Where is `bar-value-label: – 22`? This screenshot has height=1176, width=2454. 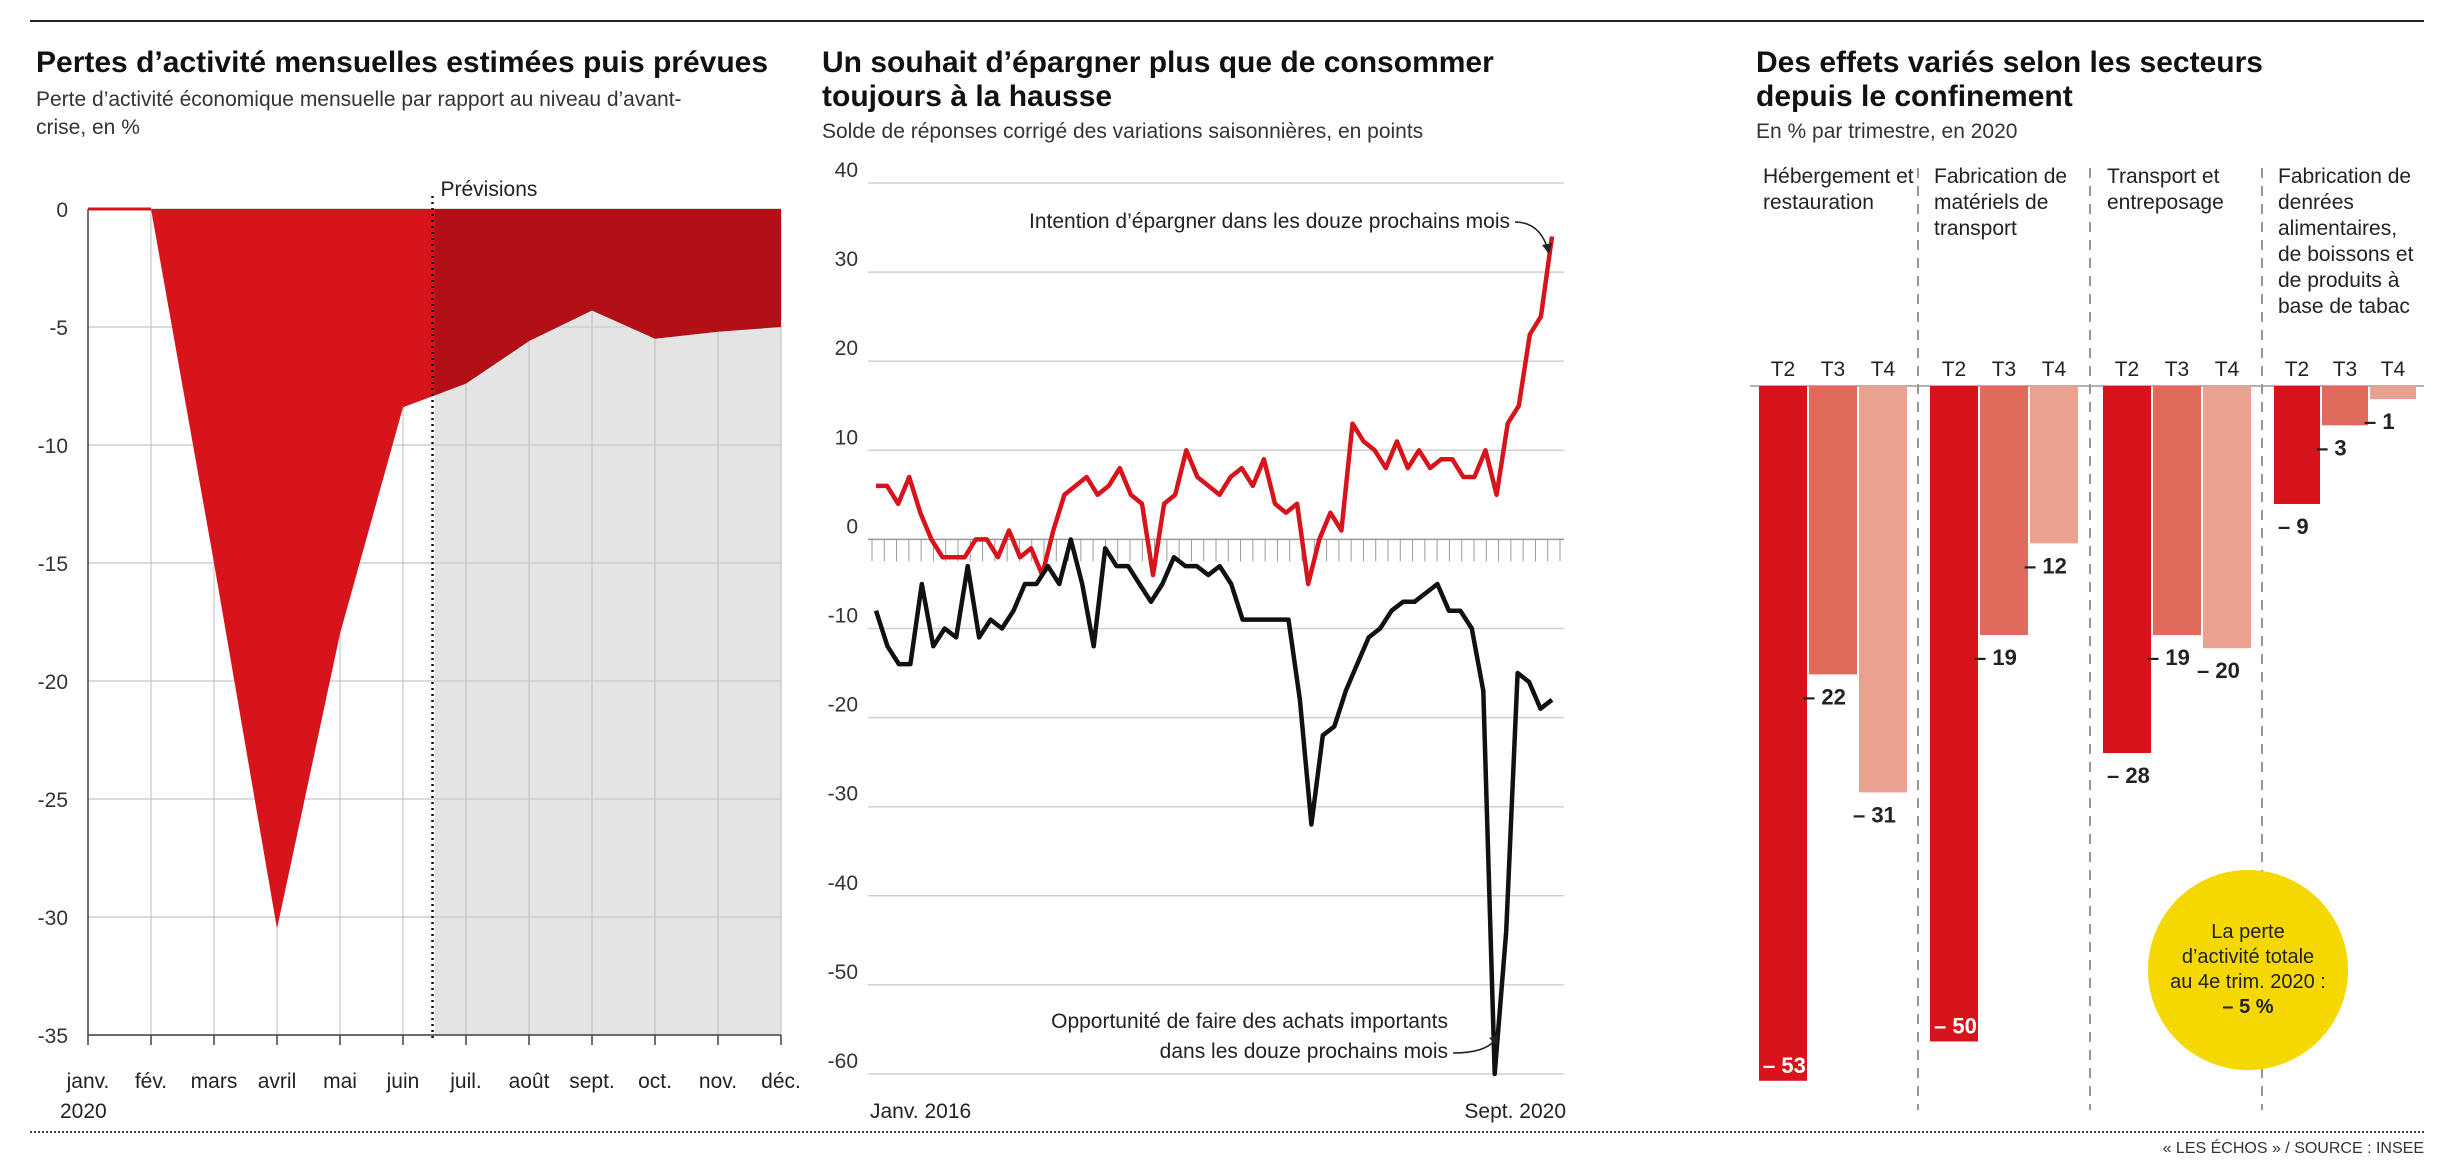
bar-value-label: – 22 is located at coordinates (1824, 696).